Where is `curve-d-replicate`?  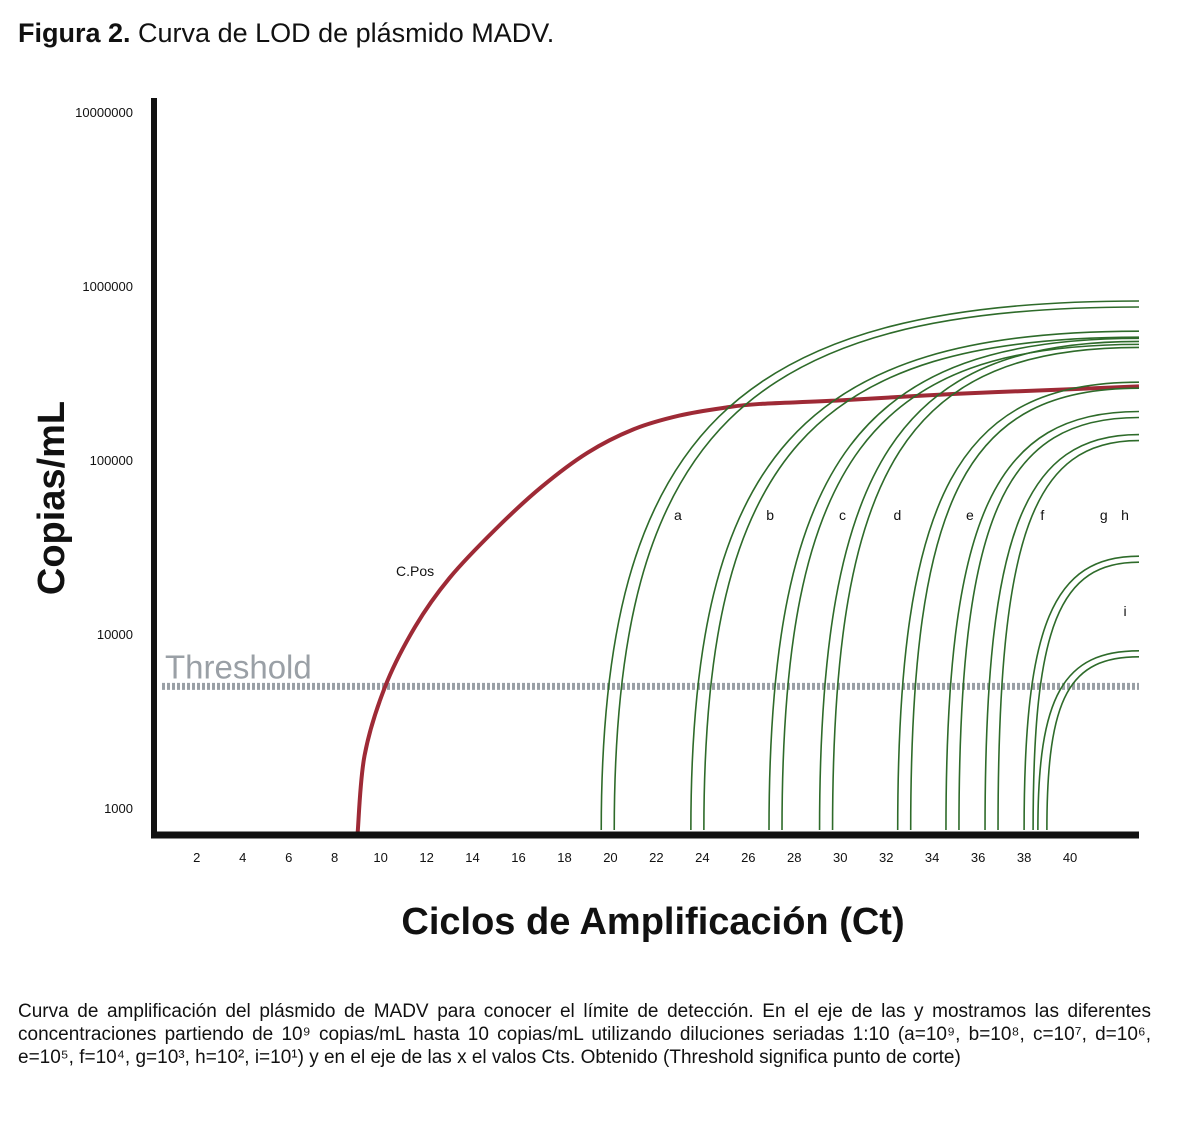 curve-d-replicate is located at coordinates (985, 588).